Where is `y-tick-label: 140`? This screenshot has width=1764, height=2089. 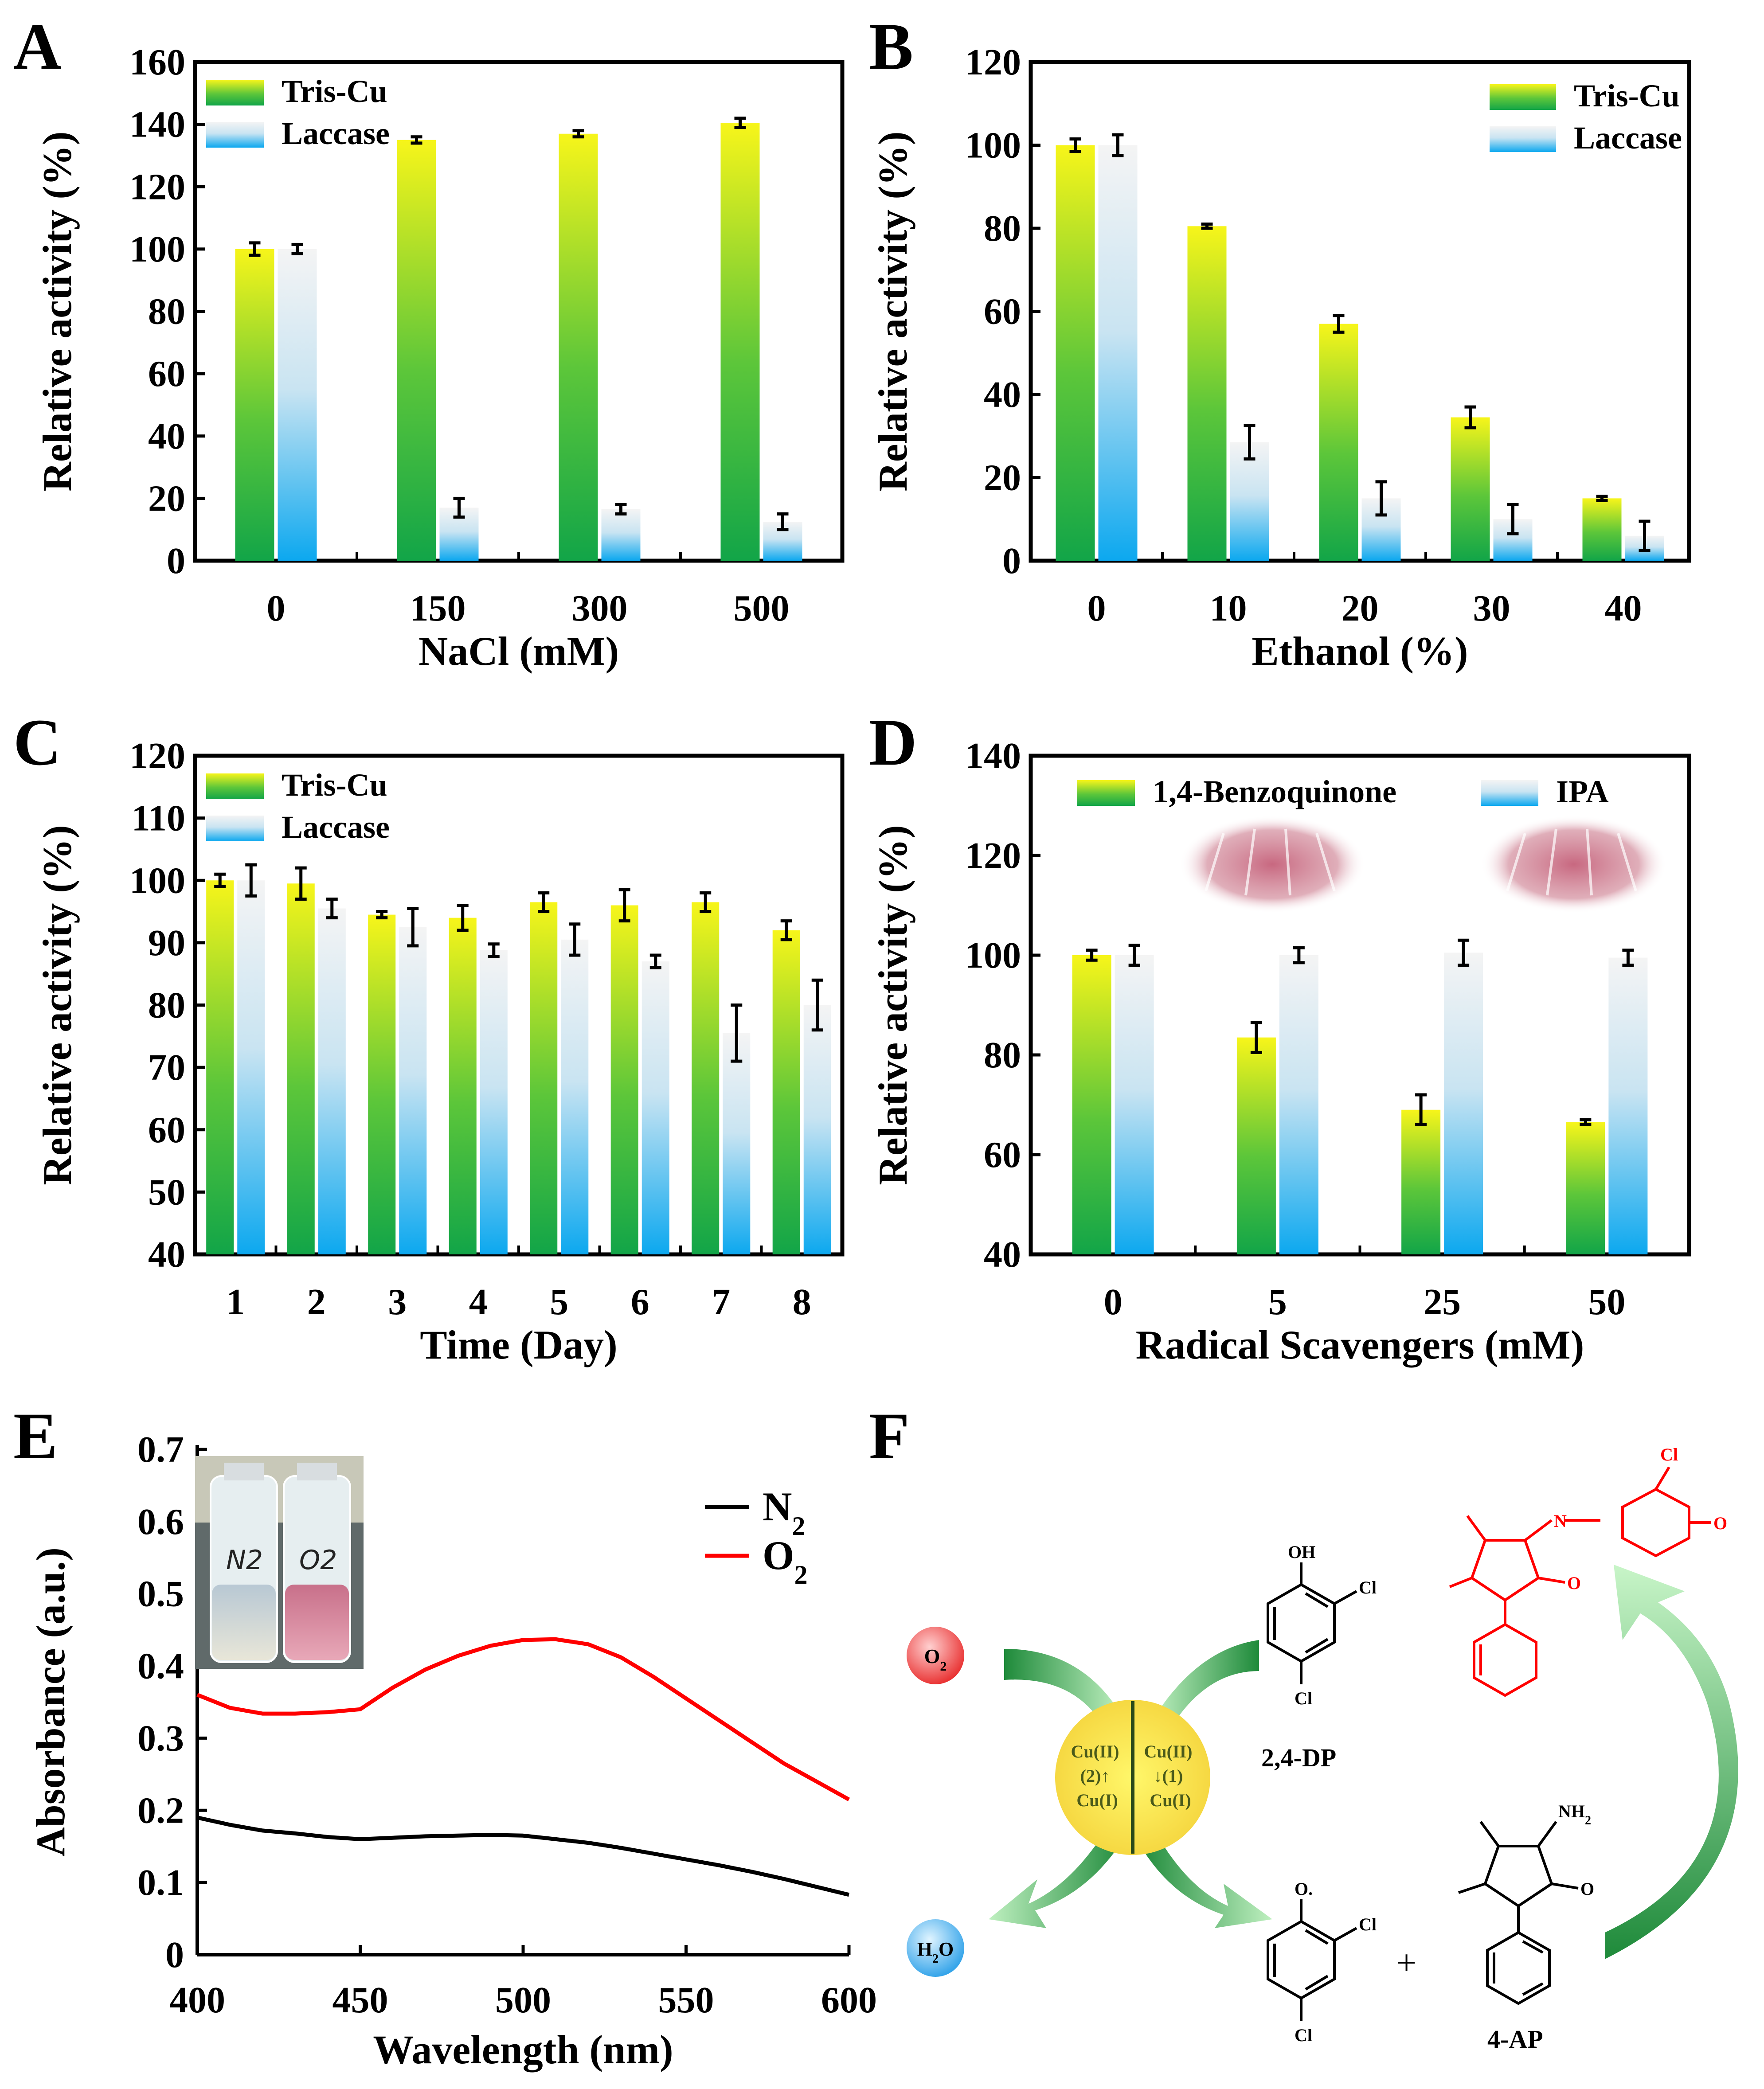 y-tick-label: 140 is located at coordinates (157, 125).